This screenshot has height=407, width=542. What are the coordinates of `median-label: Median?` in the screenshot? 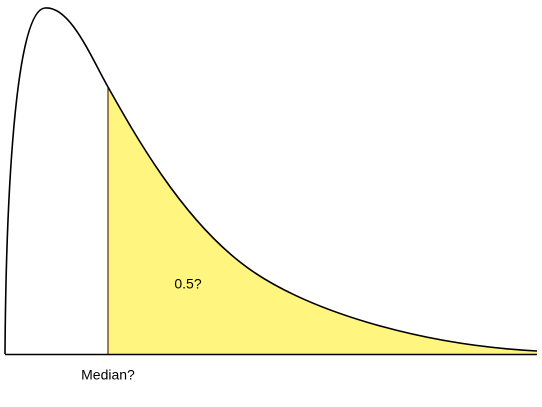 It's located at (108, 375).